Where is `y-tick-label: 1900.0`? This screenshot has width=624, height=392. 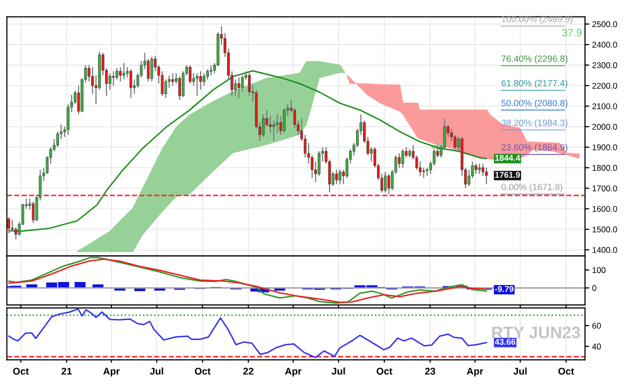 y-tick-label: 1900.0 is located at coordinates (605, 147).